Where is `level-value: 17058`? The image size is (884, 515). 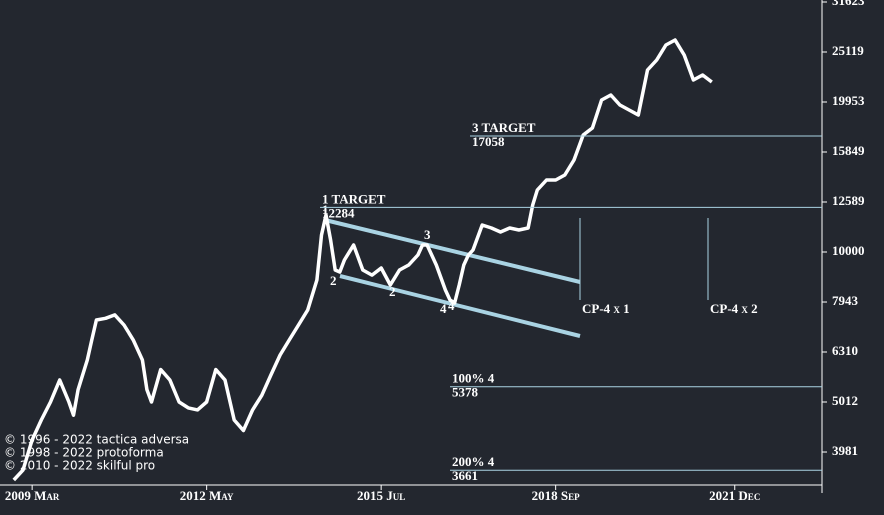 level-value: 17058 is located at coordinates (488, 141).